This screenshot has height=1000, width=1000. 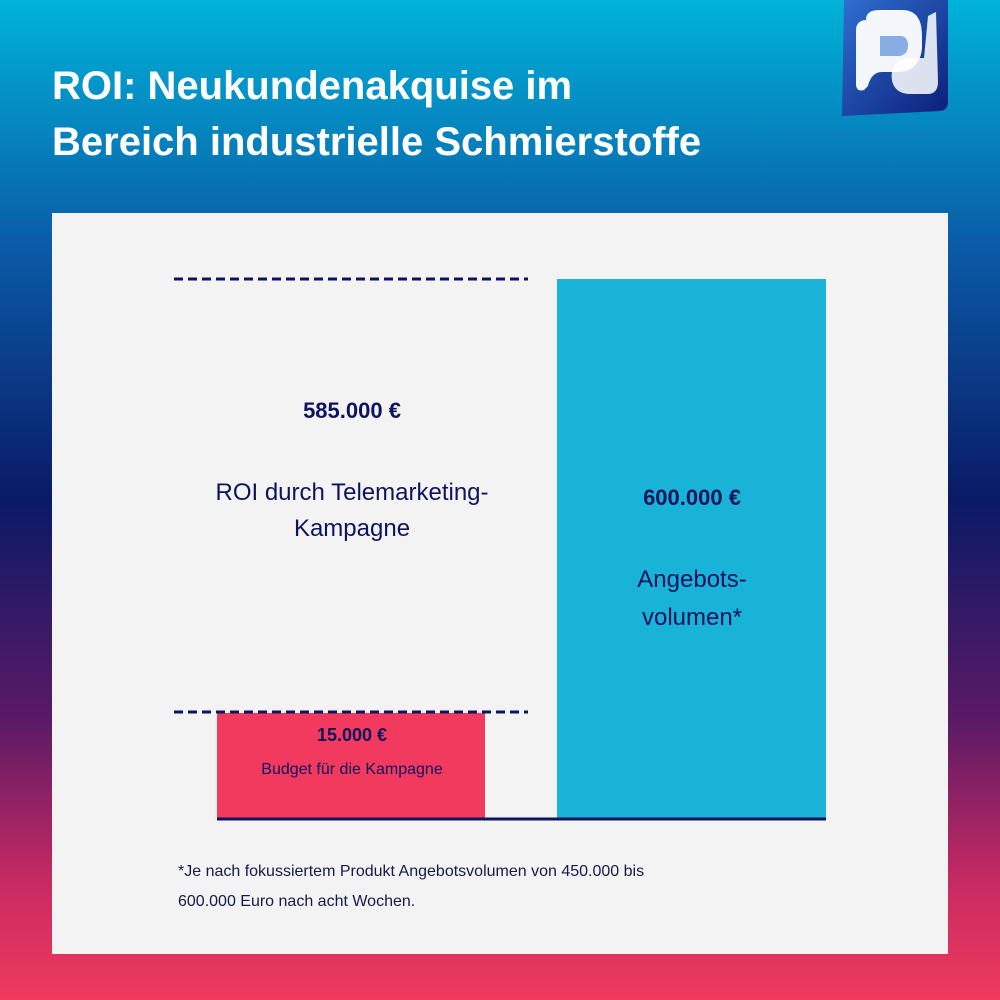 What do you see at coordinates (312, 86) in the screenshot?
I see `page-title-line-1: ROI: Neukundenakquise im` at bounding box center [312, 86].